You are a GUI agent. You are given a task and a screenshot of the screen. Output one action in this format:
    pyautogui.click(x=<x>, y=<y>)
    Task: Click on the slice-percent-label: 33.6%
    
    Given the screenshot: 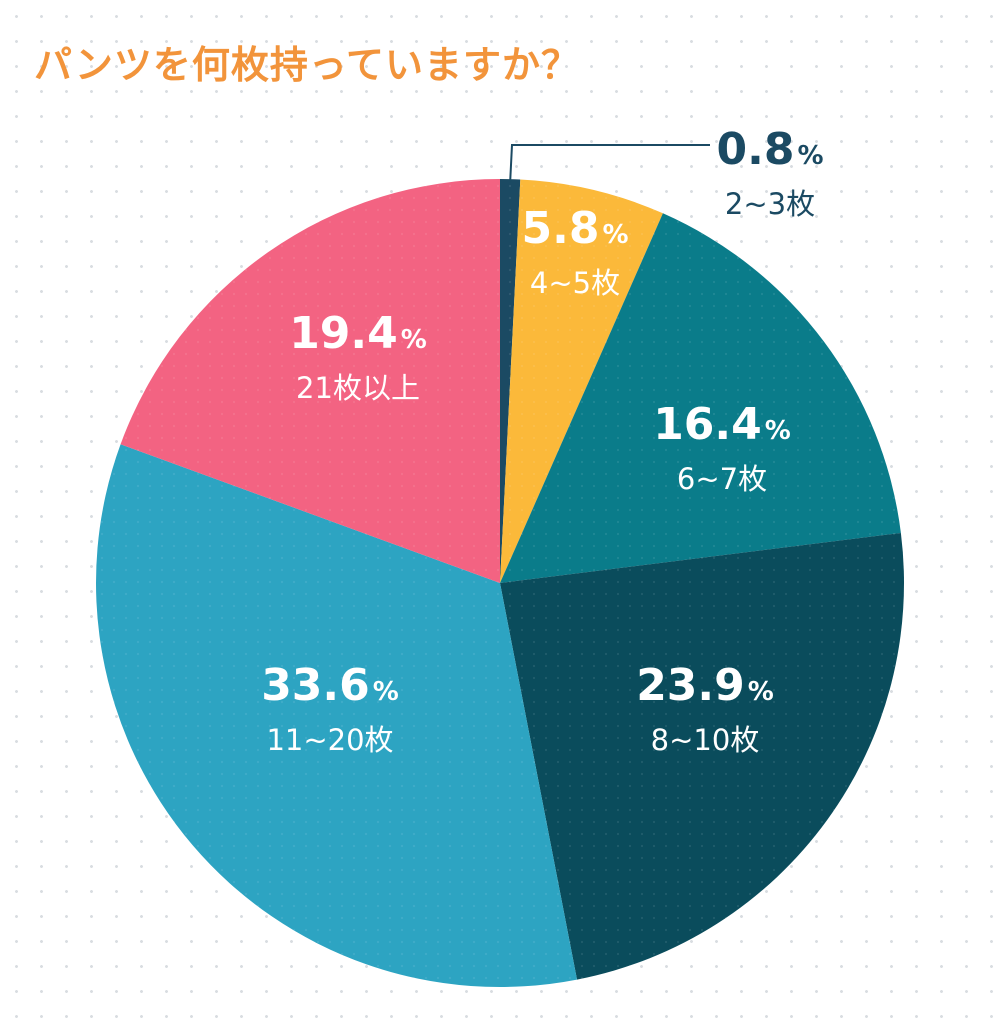 What is the action you would take?
    pyautogui.click(x=330, y=685)
    